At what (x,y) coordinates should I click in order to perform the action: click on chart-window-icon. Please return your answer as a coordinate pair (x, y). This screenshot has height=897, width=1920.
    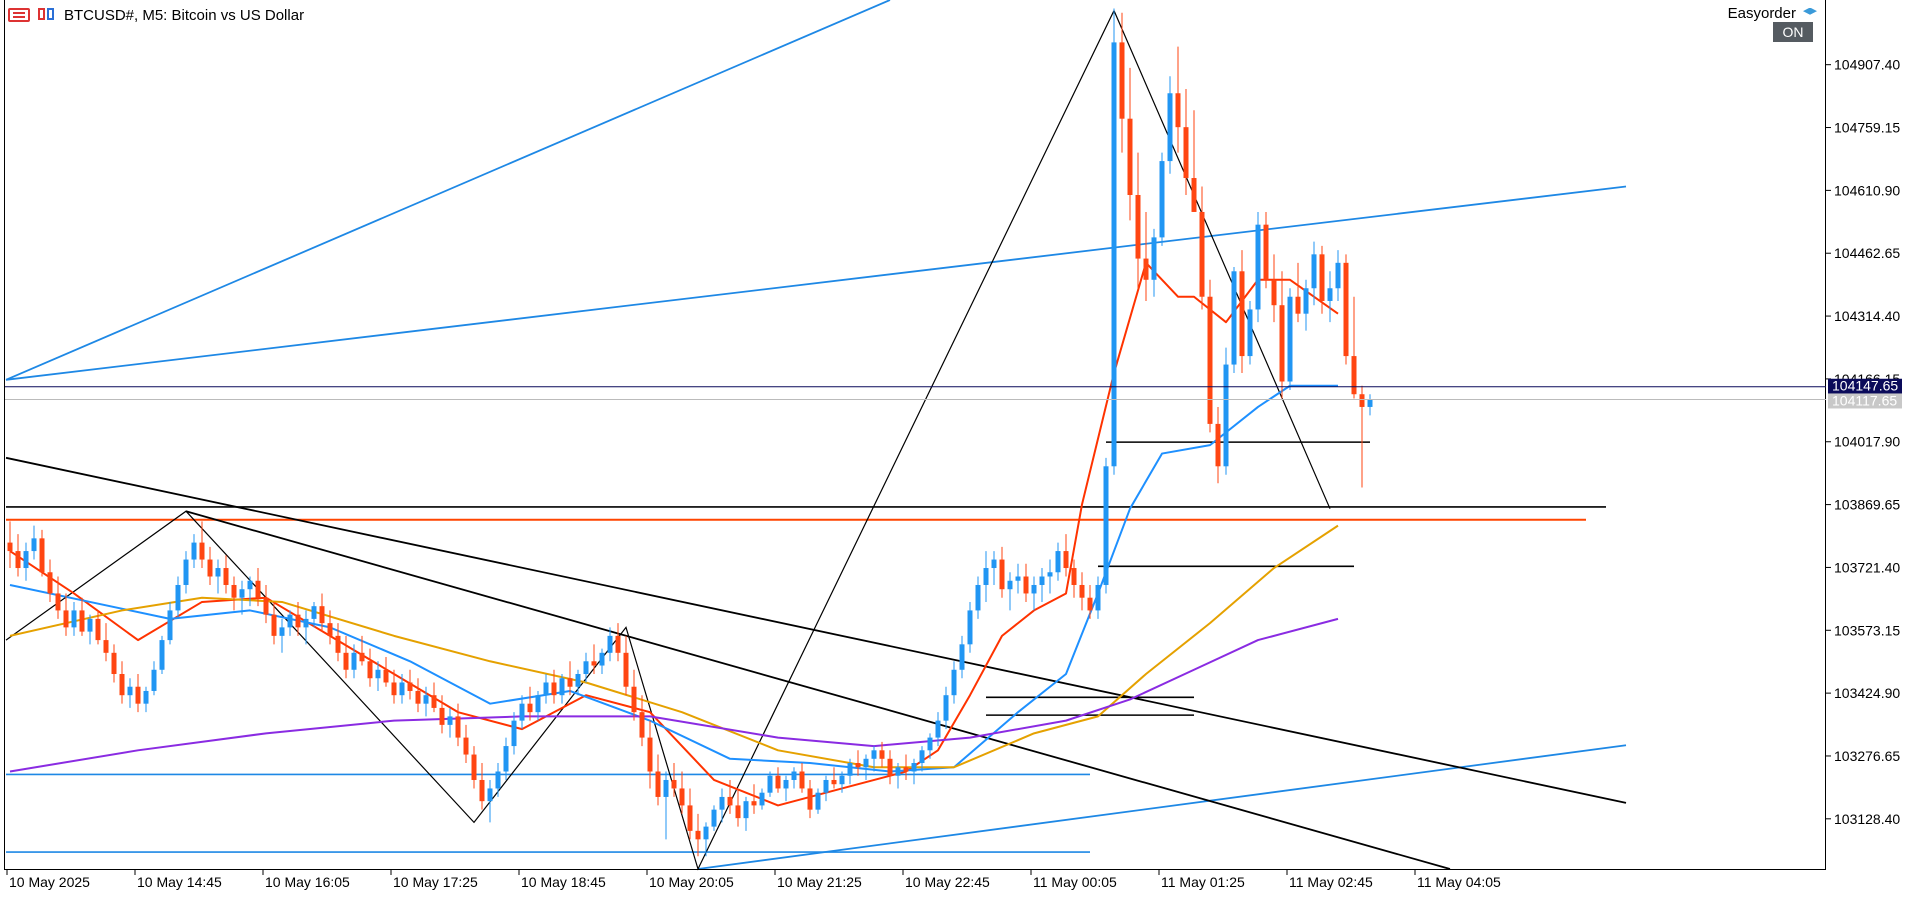
    Looking at the image, I should click on (47, 15).